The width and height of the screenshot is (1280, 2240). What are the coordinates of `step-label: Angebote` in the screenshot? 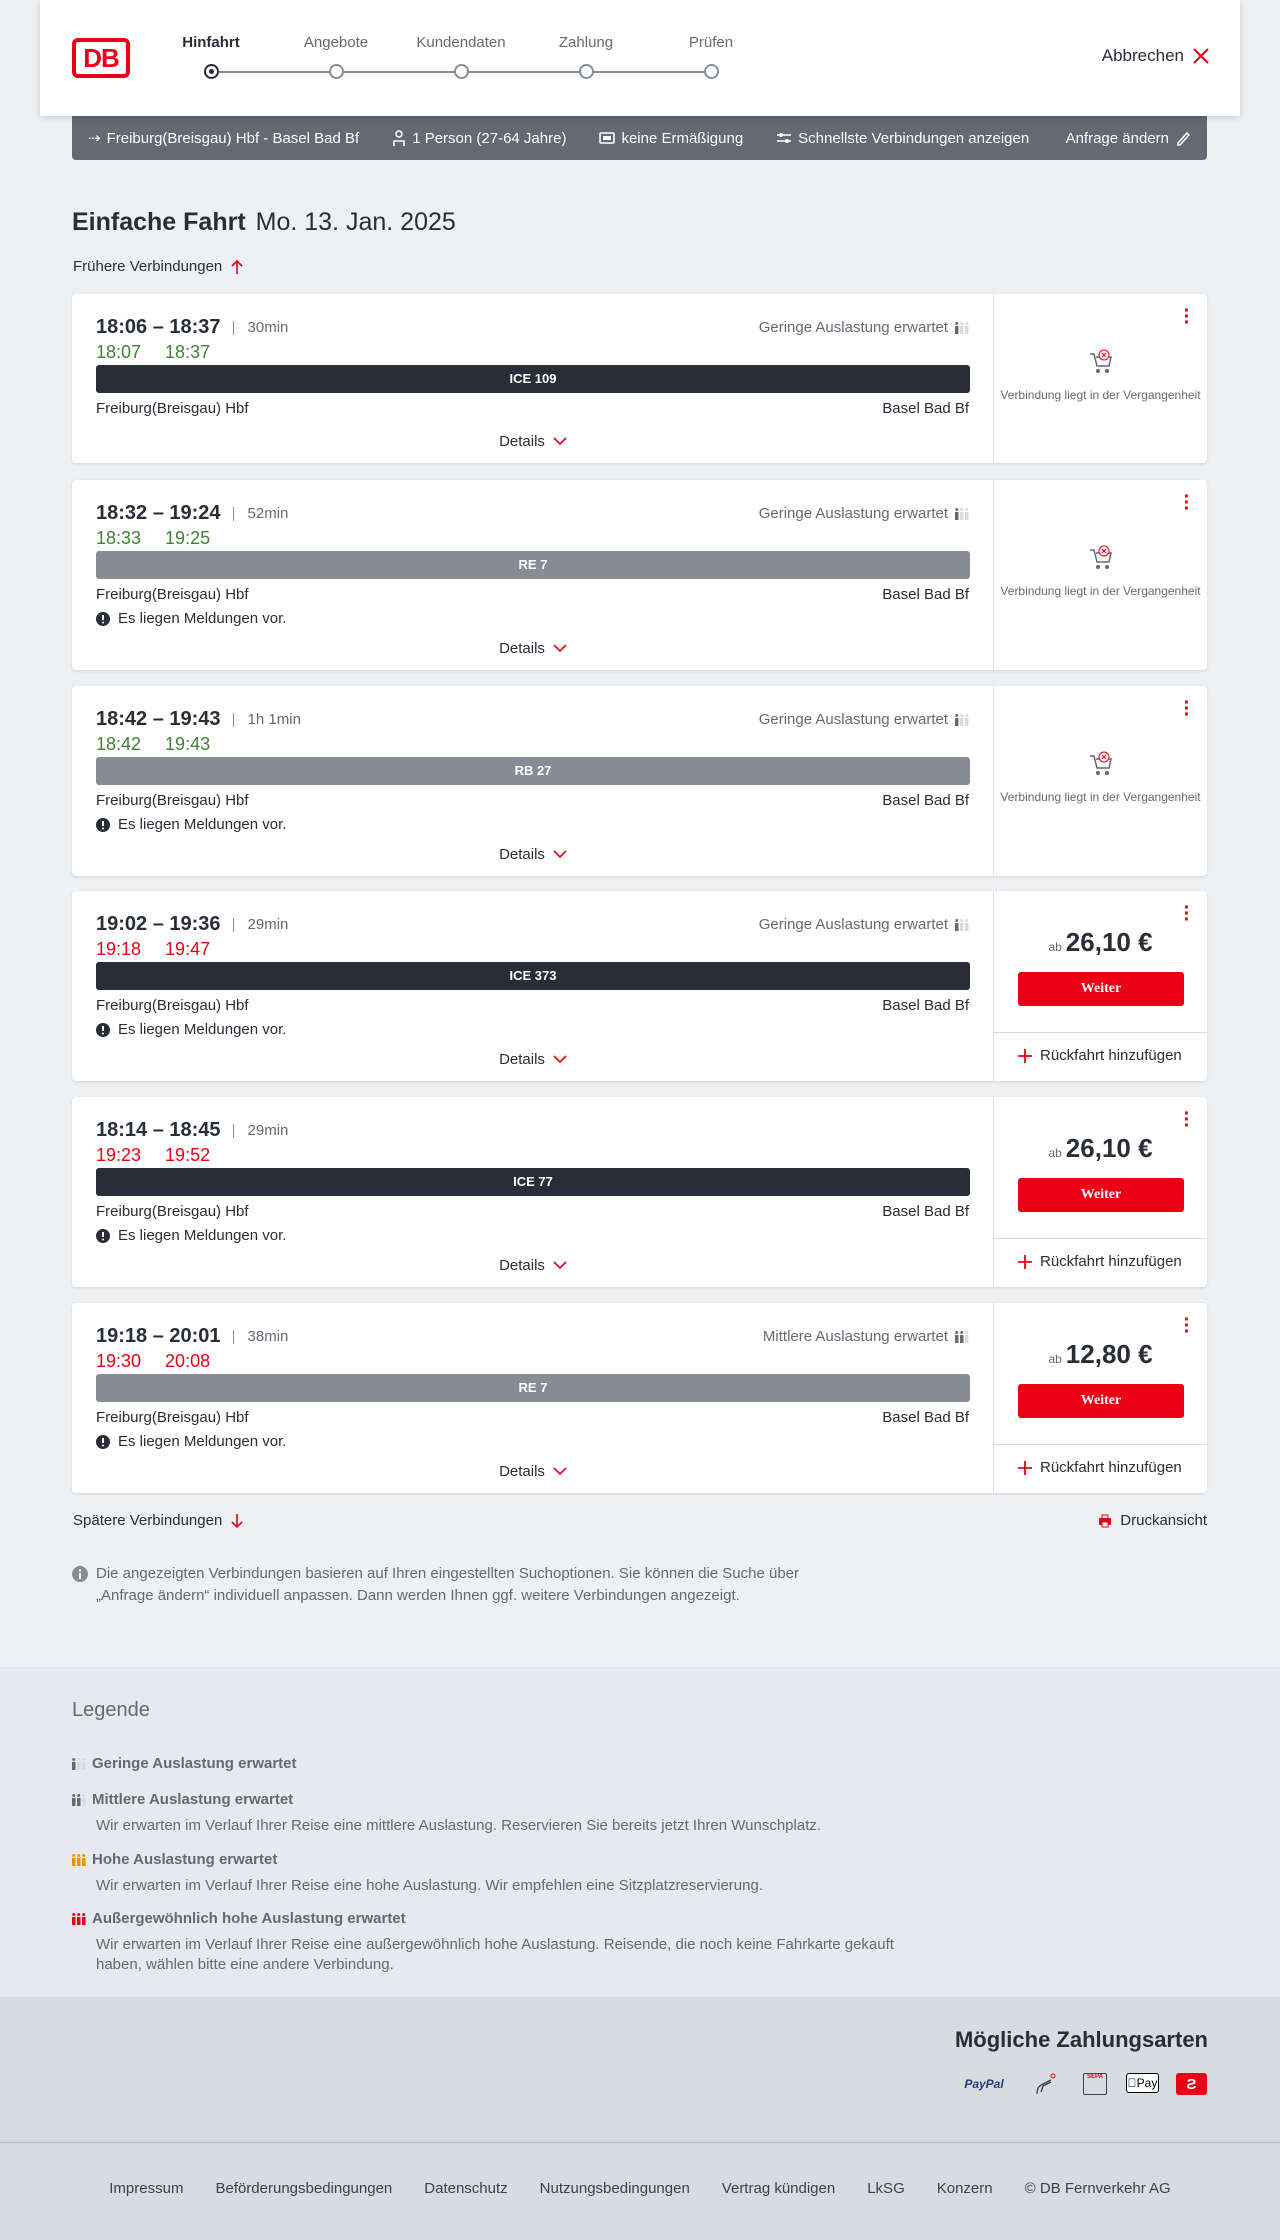 It's located at (336, 42).